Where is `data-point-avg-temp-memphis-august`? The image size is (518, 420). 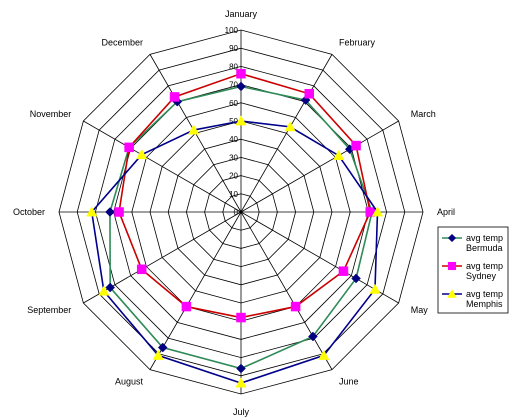
data-point-avg-temp-memphis-august is located at coordinates (158, 354).